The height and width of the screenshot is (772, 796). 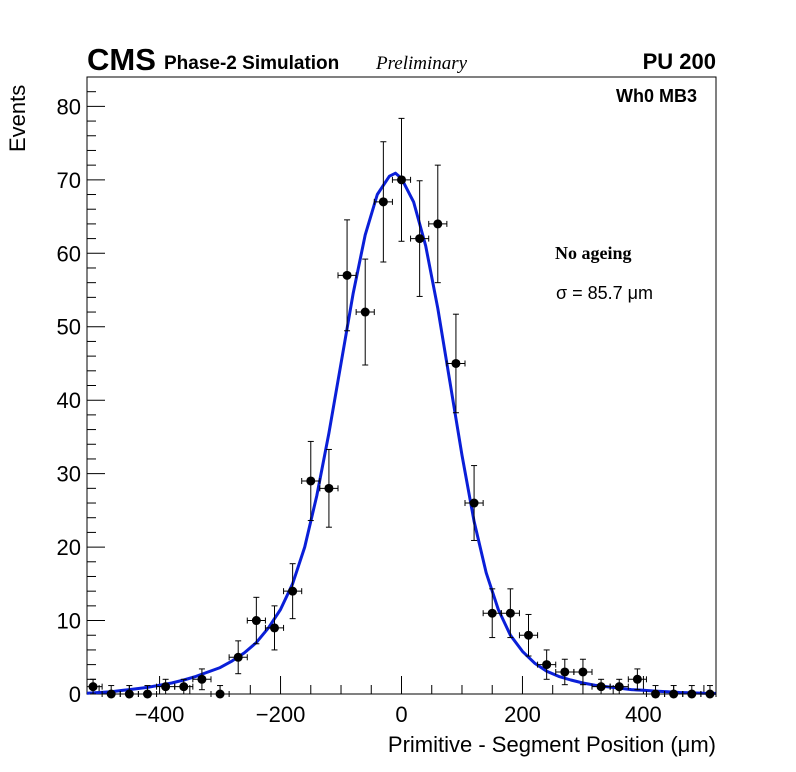 I want to click on y-axis-title: Events, so click(x=17, y=118).